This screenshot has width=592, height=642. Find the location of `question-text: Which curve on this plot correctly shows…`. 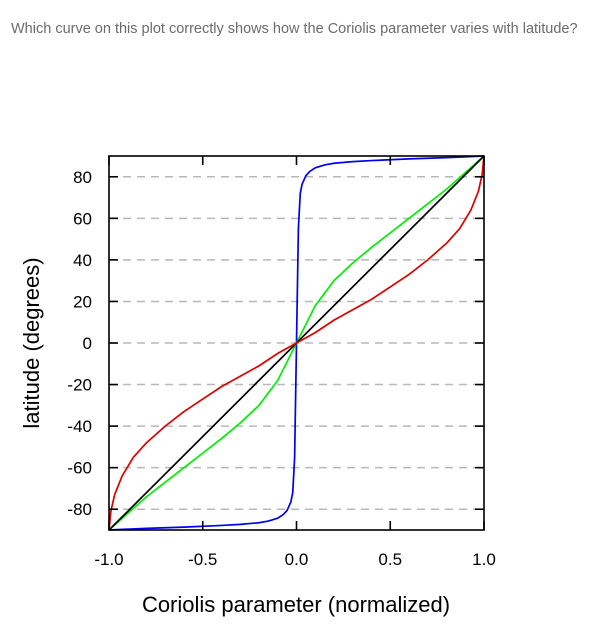

question-text: Which curve on this plot correctly shows… is located at coordinates (294, 29).